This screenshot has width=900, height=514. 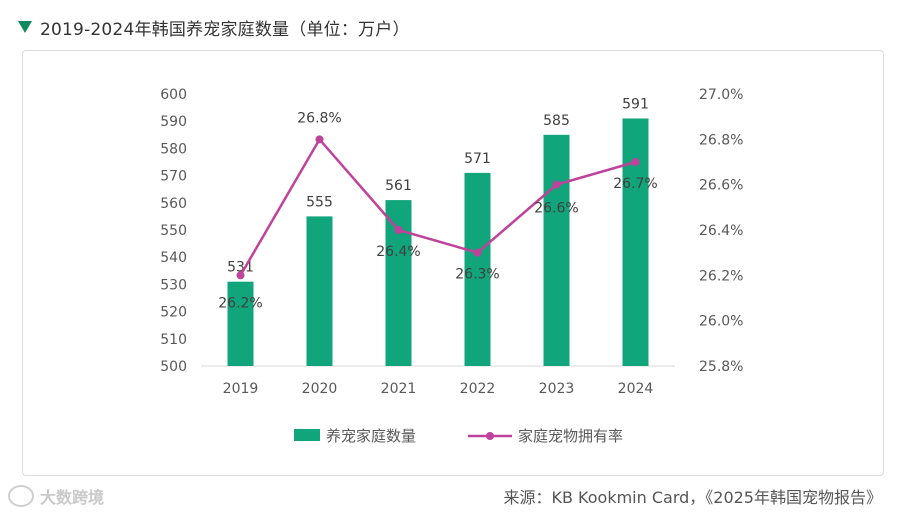 I want to click on rate-data-label: 26.3%, so click(x=477, y=275).